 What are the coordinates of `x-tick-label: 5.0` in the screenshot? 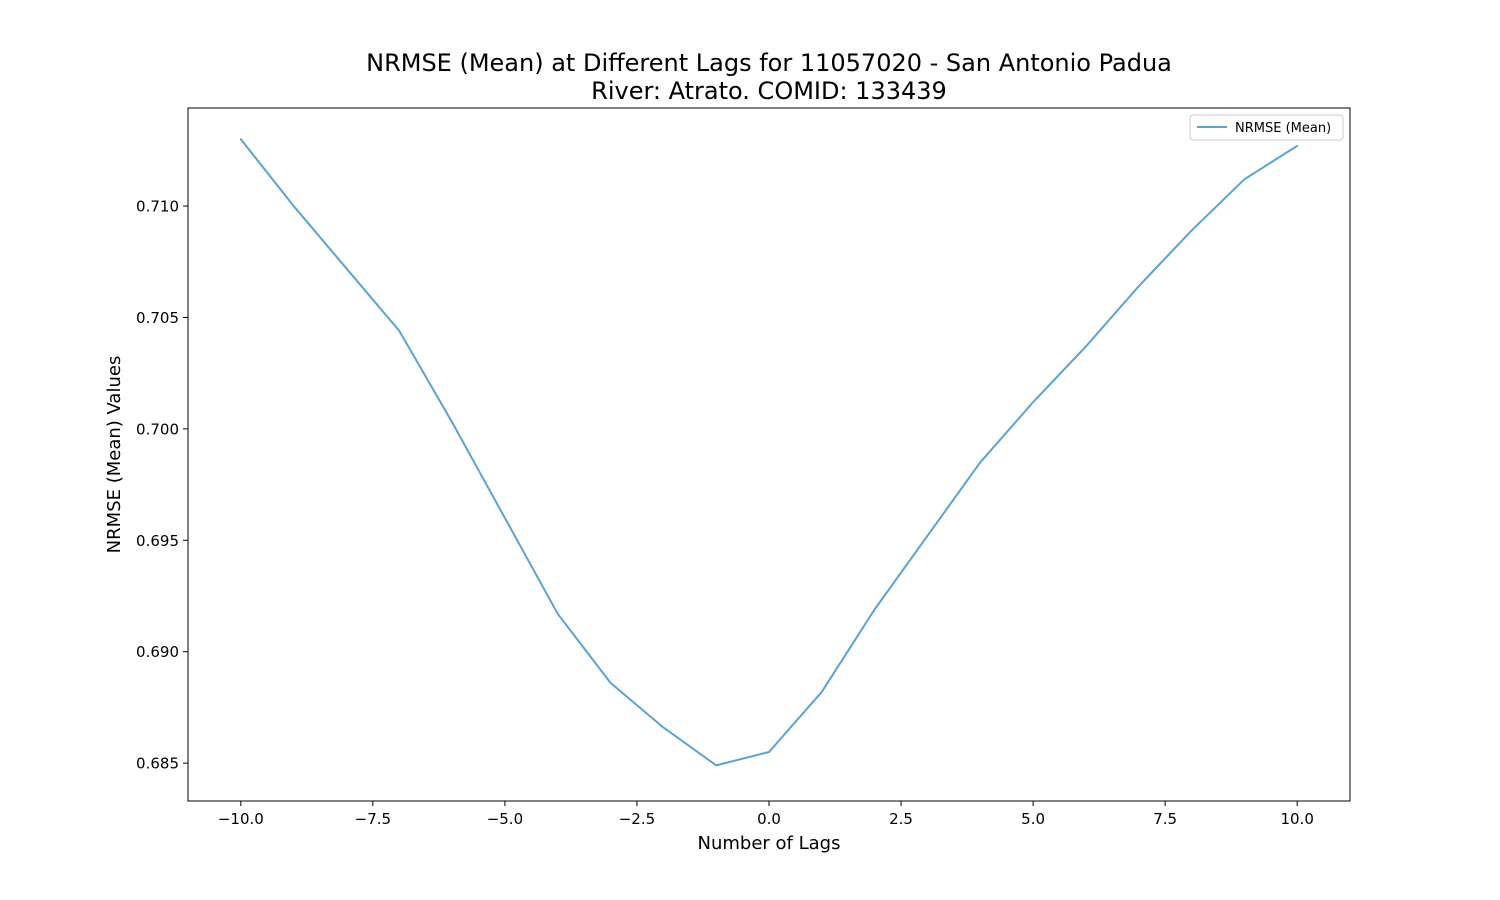 It's located at (1033, 819).